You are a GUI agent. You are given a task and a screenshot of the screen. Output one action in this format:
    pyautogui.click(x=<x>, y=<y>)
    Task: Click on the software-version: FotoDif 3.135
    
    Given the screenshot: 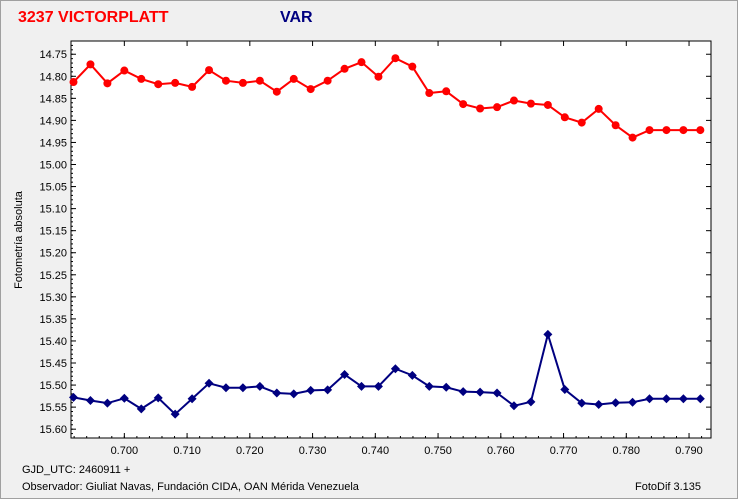 What is the action you would take?
    pyautogui.click(x=668, y=487)
    